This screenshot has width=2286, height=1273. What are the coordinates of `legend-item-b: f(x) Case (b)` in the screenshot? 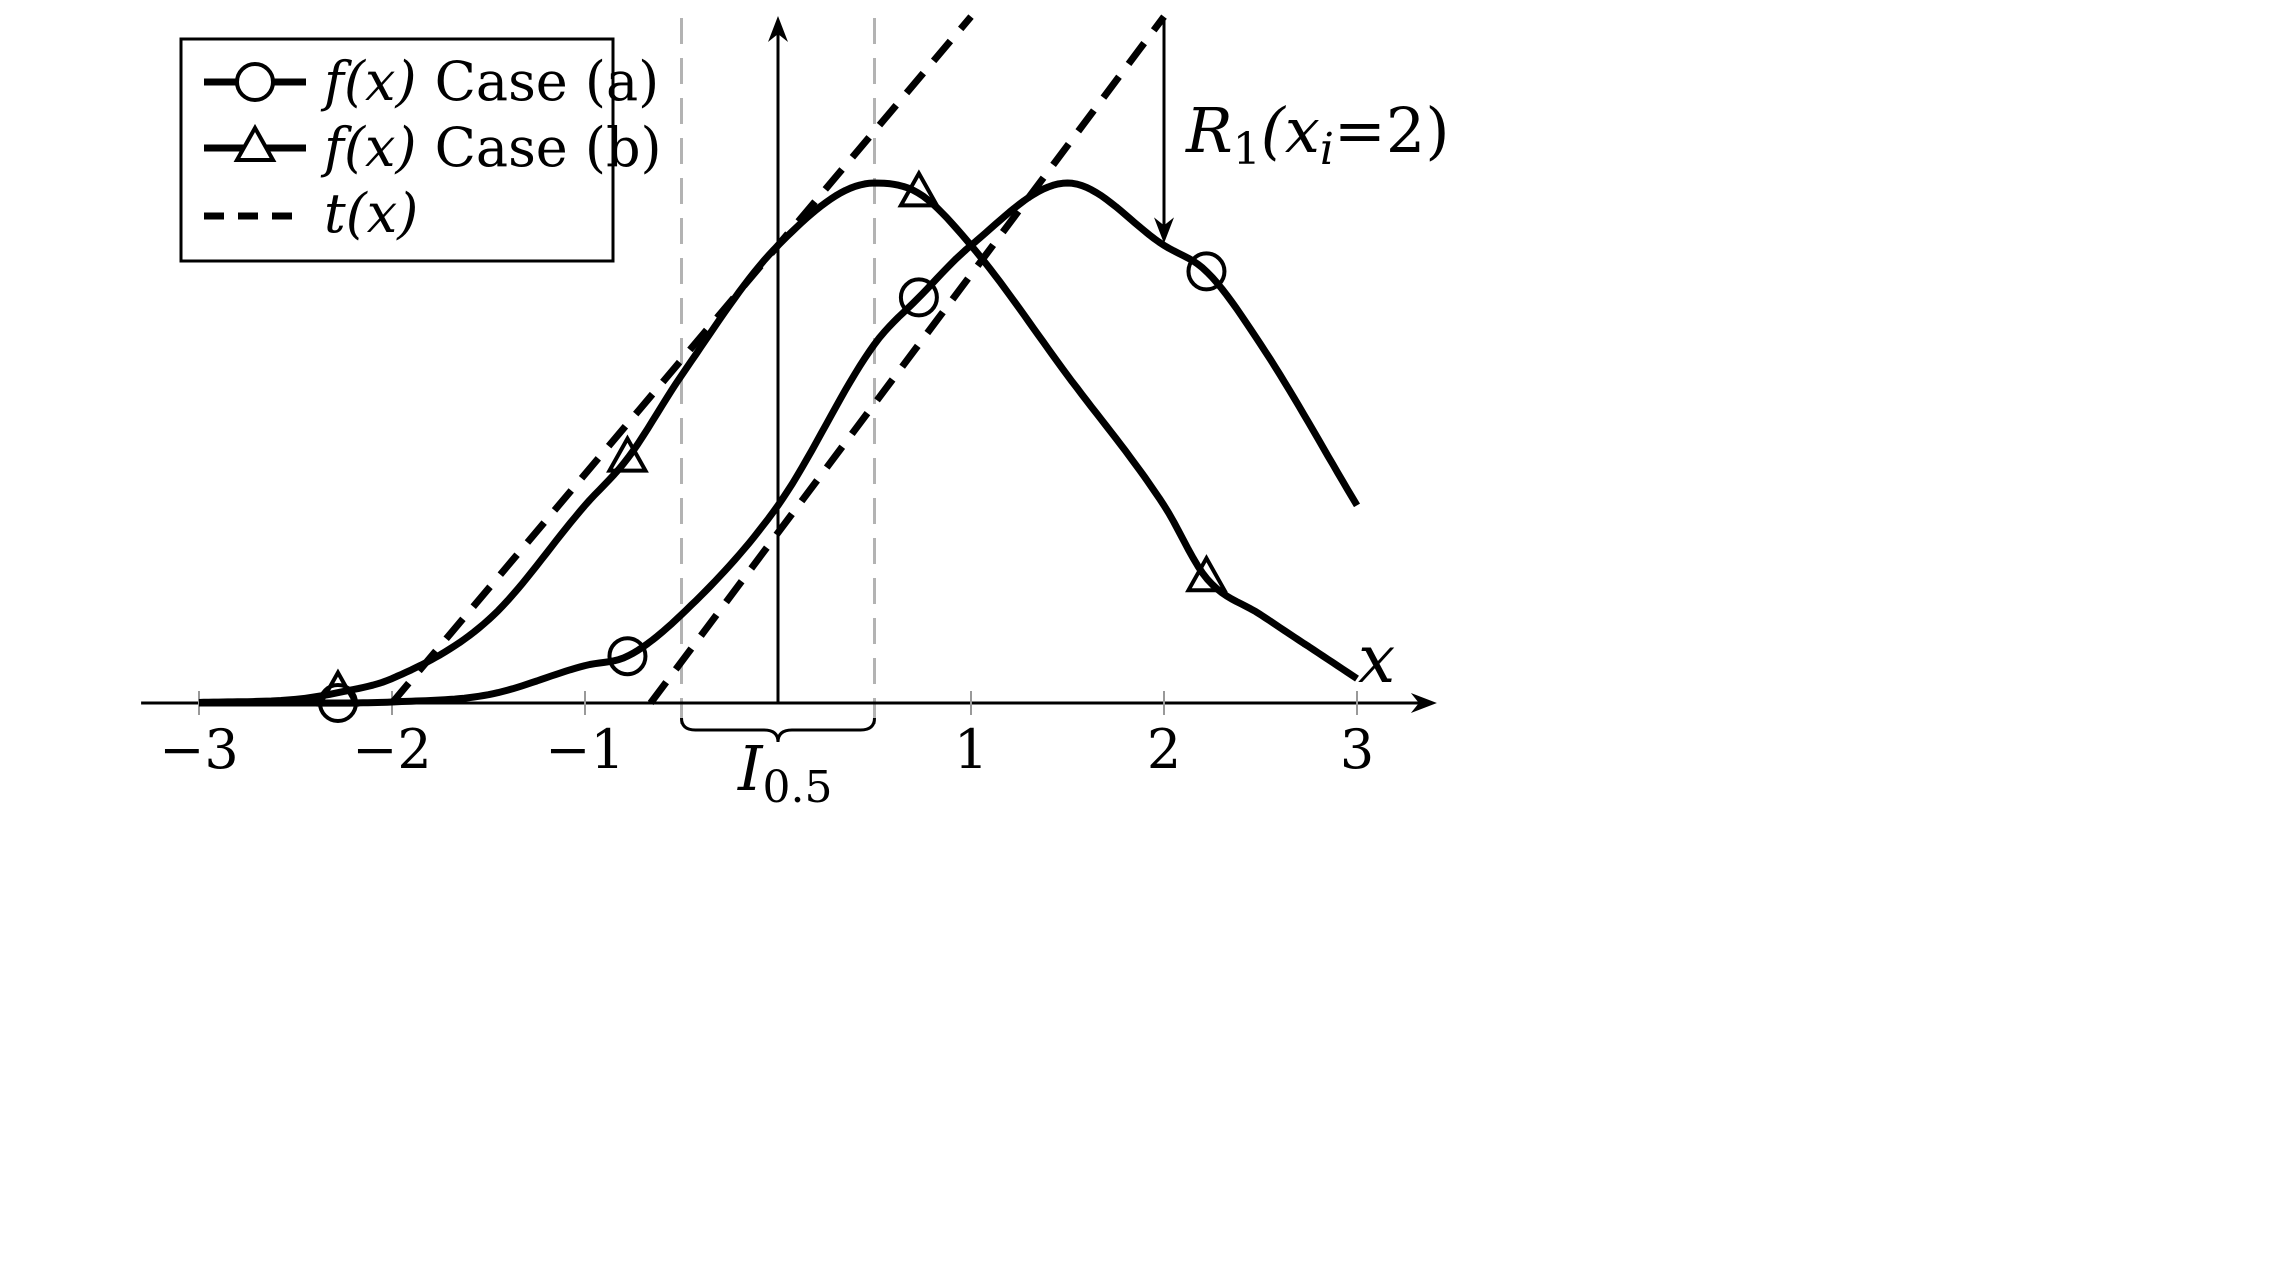 It's located at (433, 147).